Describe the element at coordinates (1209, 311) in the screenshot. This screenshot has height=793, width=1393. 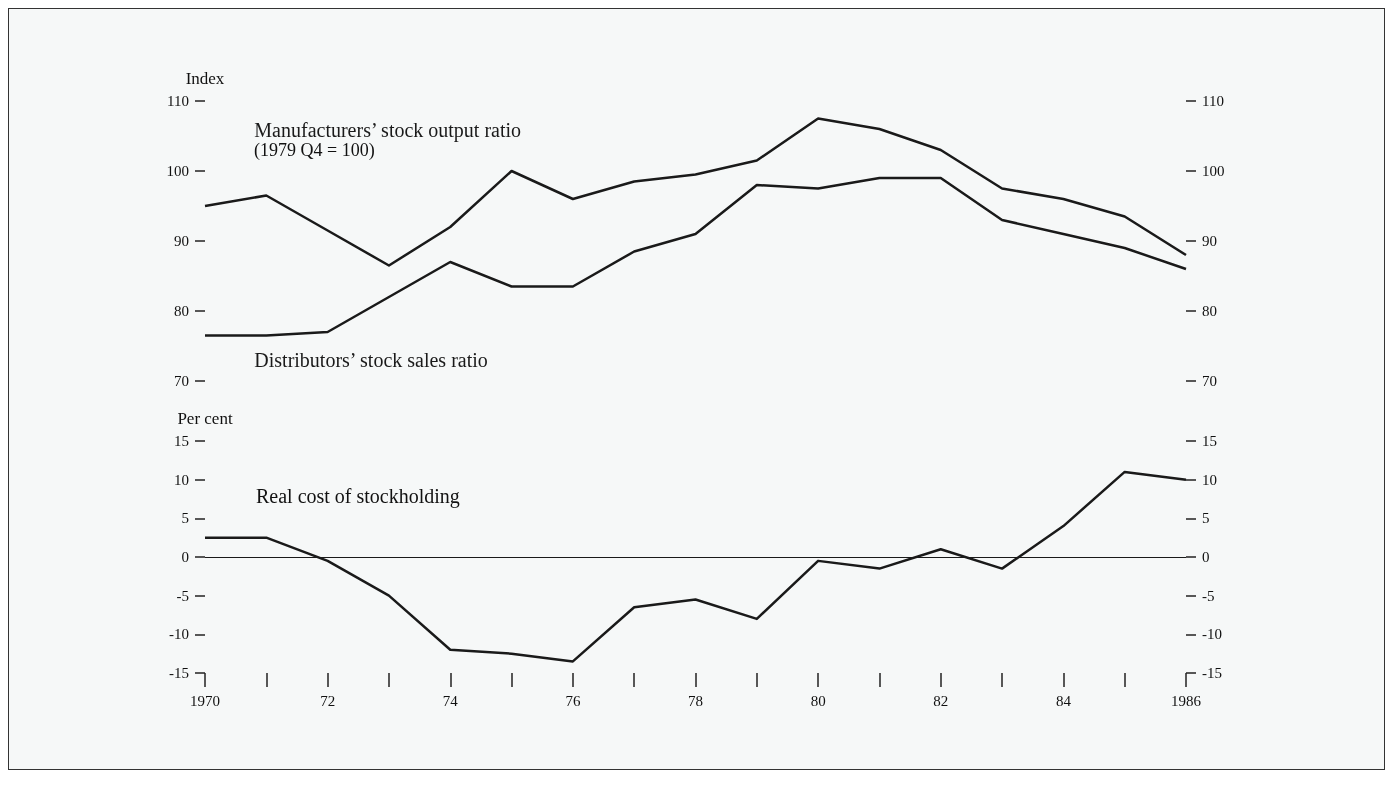
I see `y2-tick-label: 80` at that location.